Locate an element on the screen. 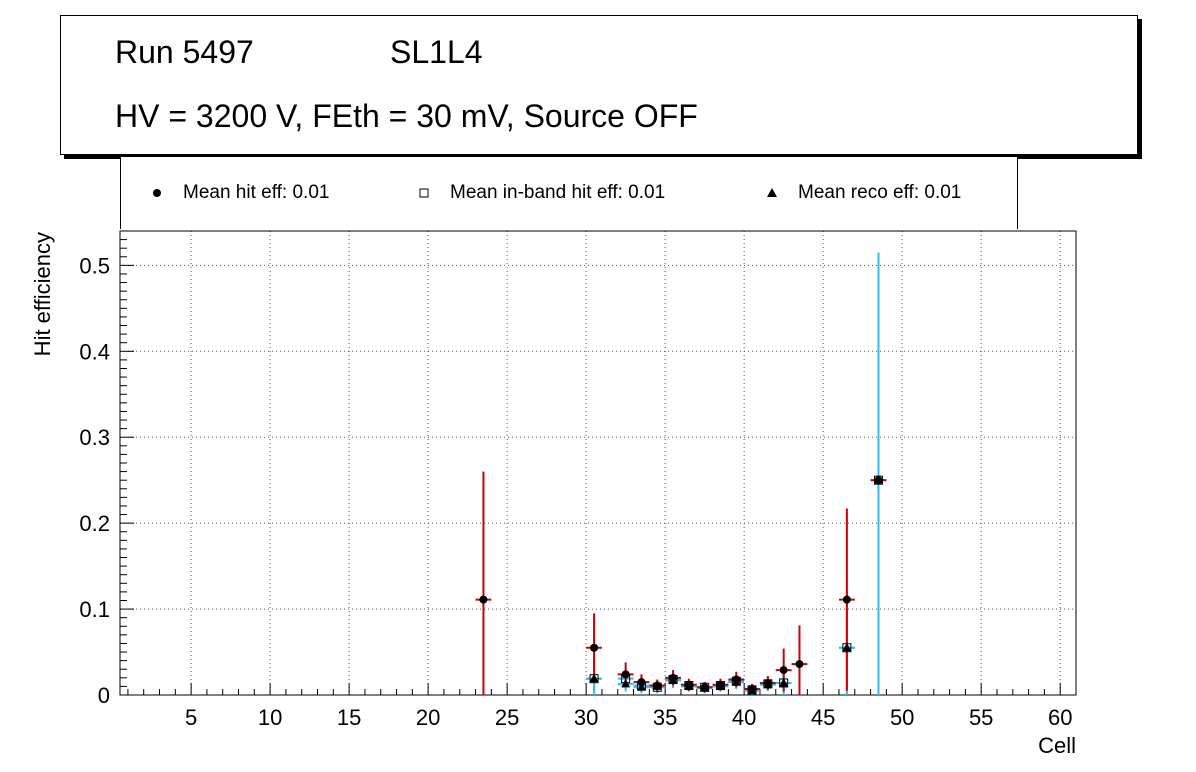 Image resolution: width=1196 pixels, height=772 pixels. run-header-line: Run 5497 SL1L4 is located at coordinates (299, 52).